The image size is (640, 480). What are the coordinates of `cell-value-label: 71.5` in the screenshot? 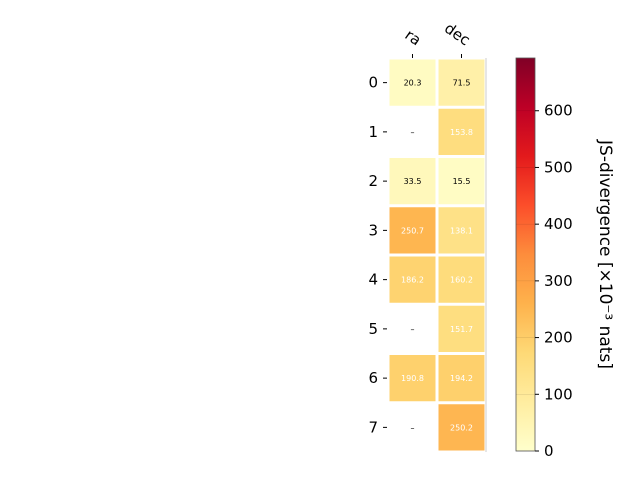 It's located at (462, 83).